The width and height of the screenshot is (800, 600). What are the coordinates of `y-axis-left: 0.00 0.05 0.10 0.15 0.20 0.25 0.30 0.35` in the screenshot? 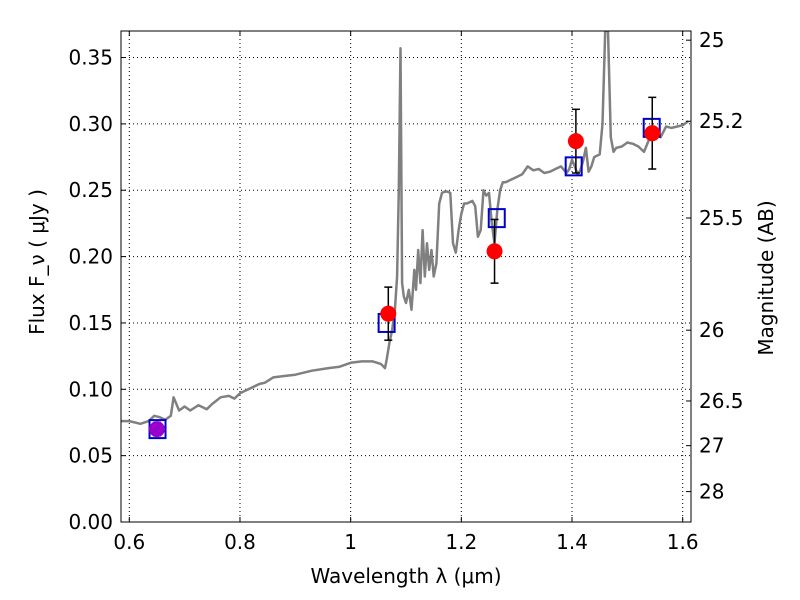 It's located at (97, 290).